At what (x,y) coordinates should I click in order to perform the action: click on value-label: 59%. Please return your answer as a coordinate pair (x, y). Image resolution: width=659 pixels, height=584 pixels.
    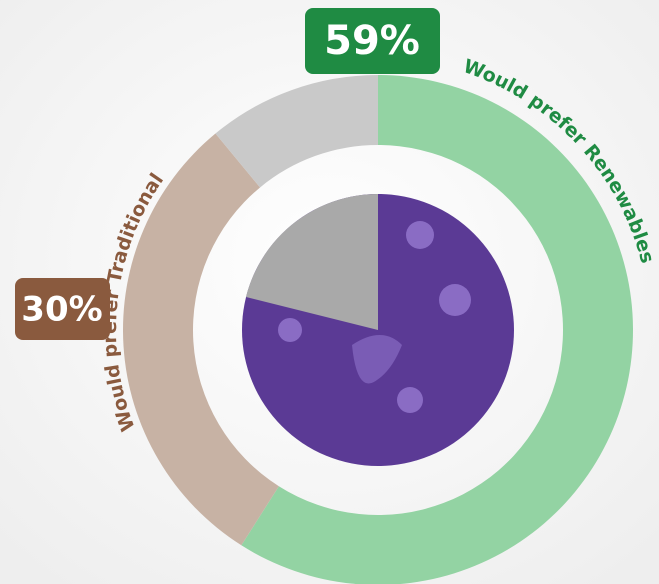
    Looking at the image, I should click on (372, 41).